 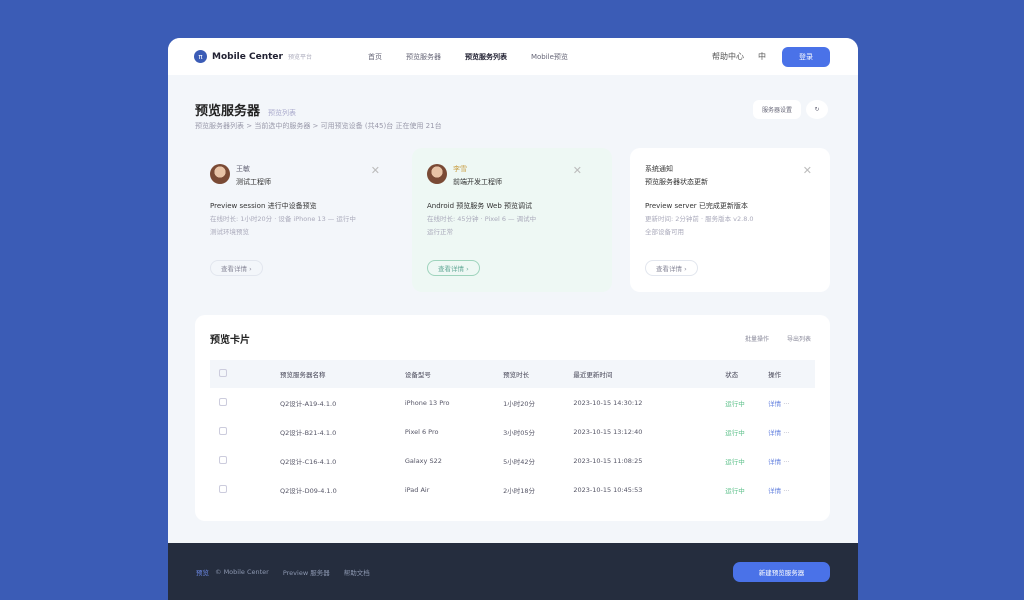 I want to click on main-nav: 首页 预览服务器 预览服务列表 Mobile预览, so click(x=468, y=57).